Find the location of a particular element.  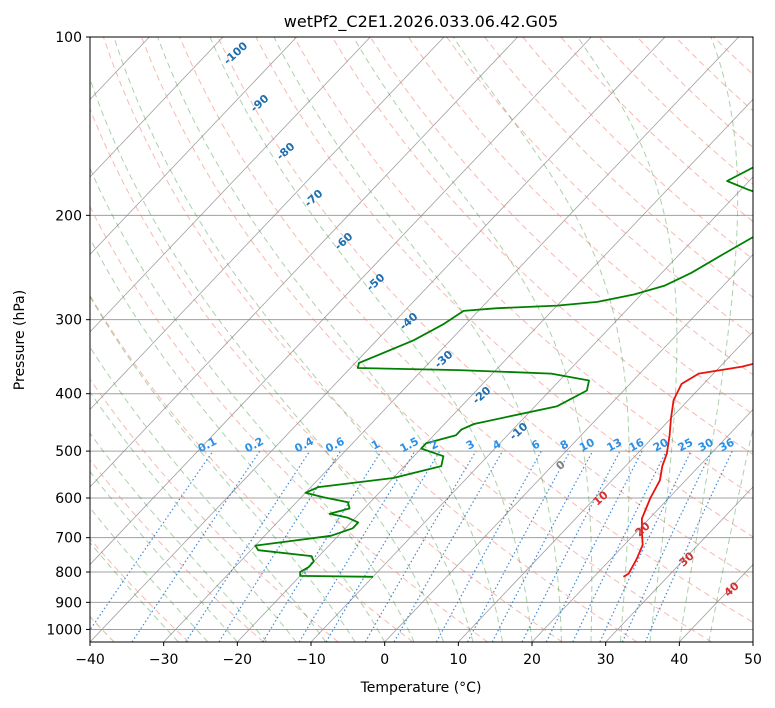

y-tick-label: 500 is located at coordinates (68, 452).